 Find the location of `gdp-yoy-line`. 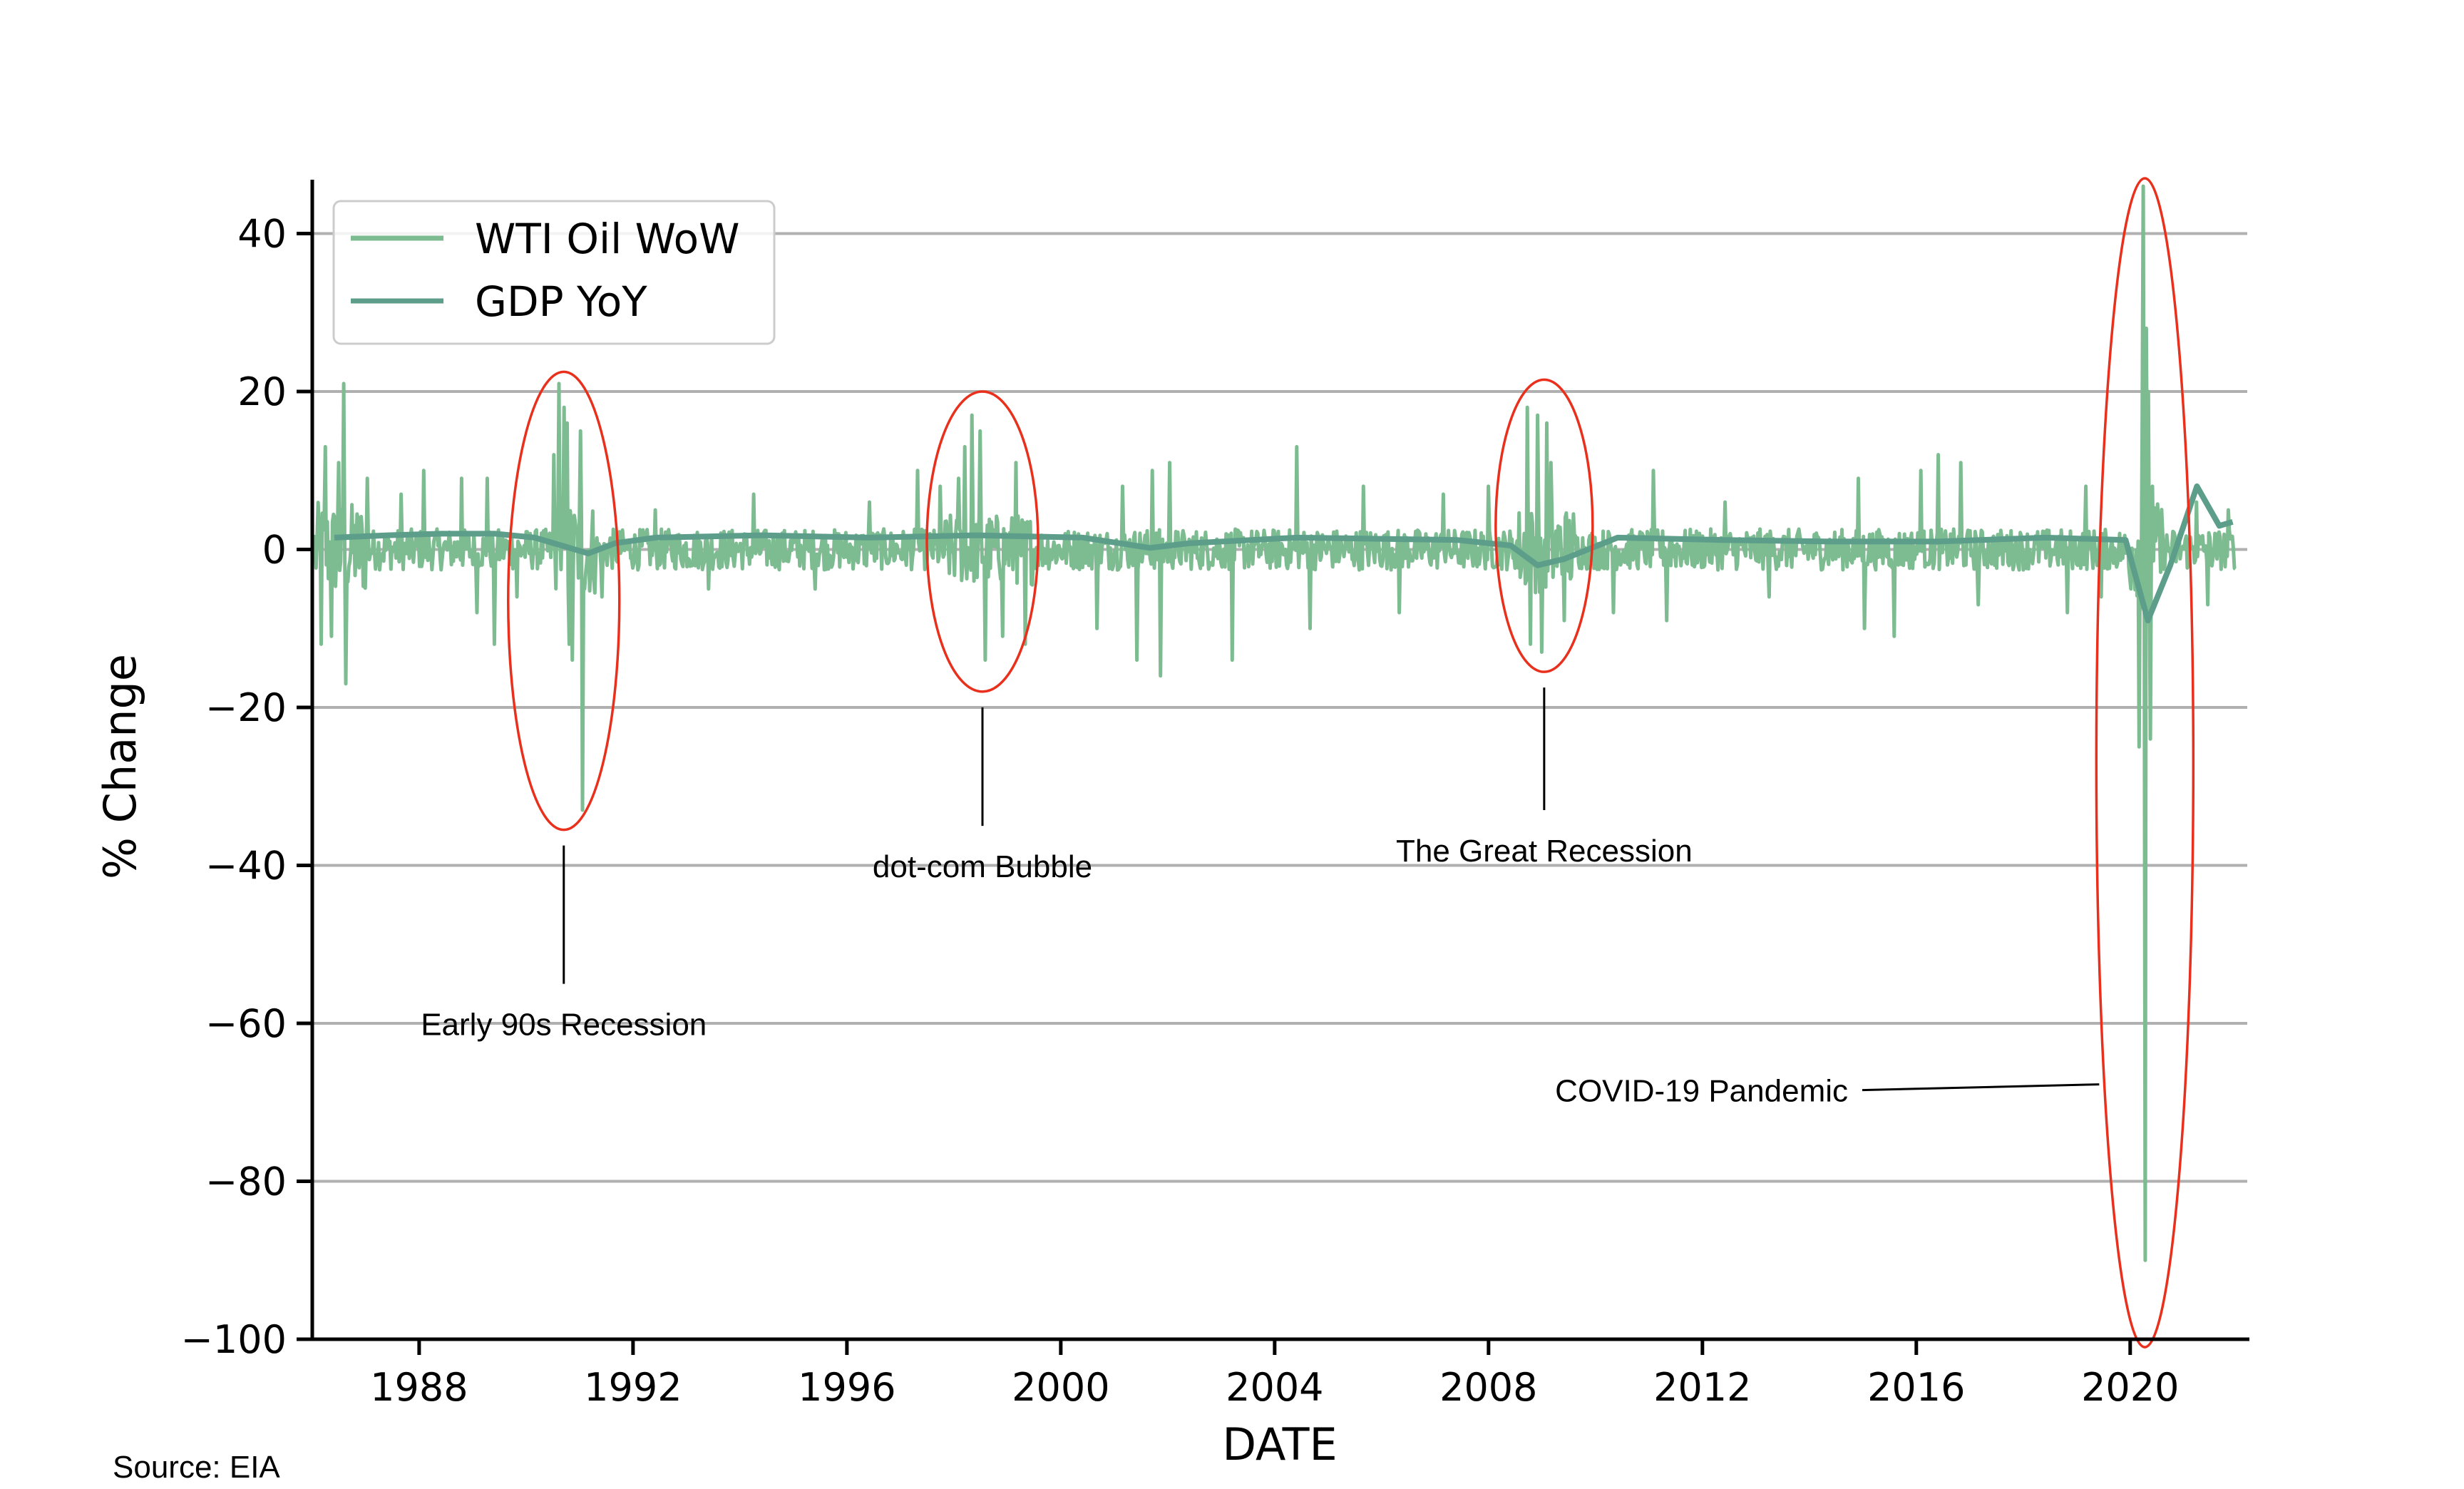

gdp-yoy-line is located at coordinates (1284, 553).